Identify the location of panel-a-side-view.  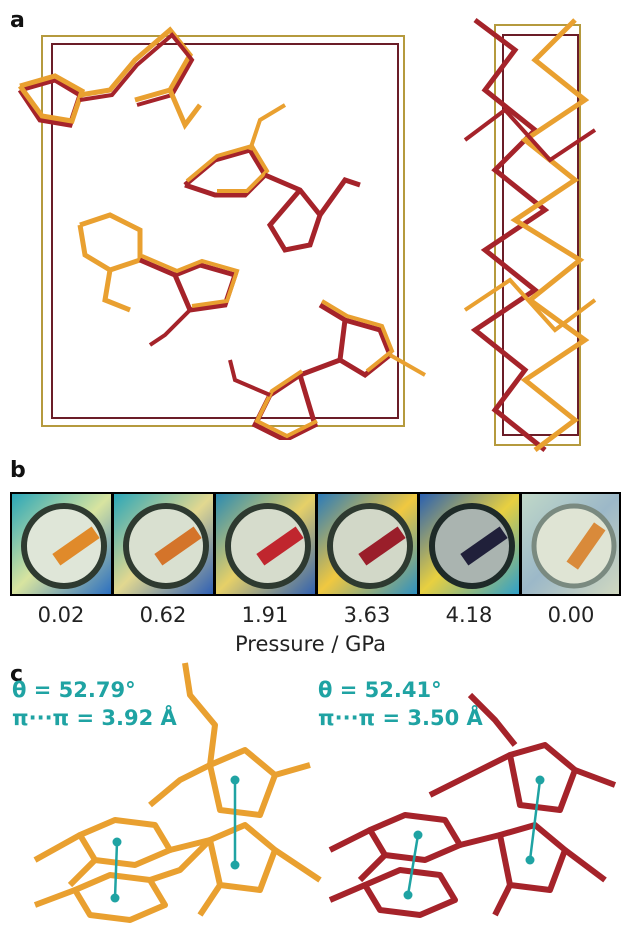
(530, 235).